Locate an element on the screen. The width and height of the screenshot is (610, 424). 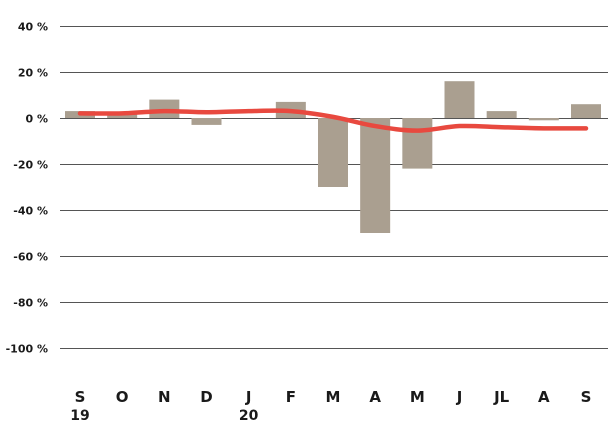
y-tick-label: -40 % is located at coordinates (30, 211).